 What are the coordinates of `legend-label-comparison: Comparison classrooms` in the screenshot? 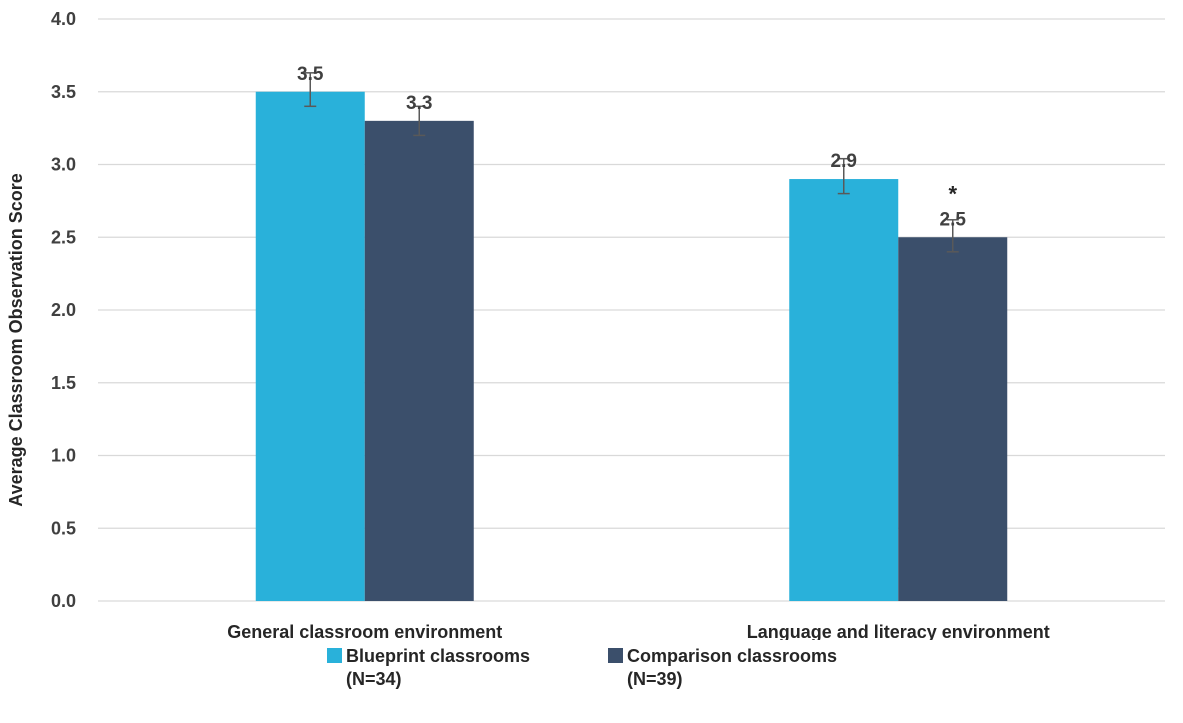 It's located at (732, 656).